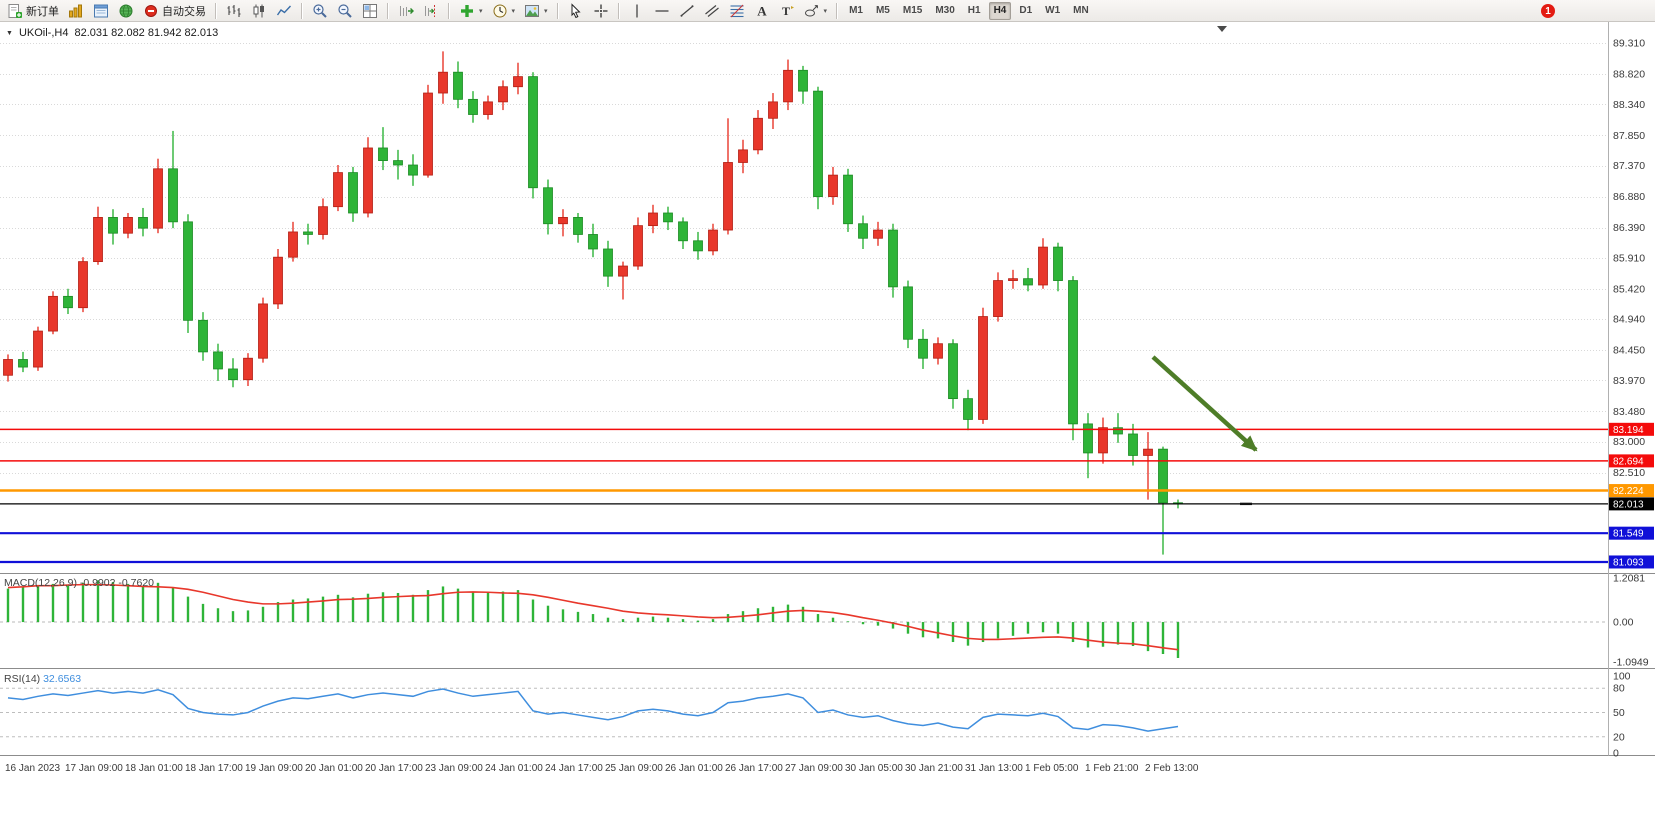  What do you see at coordinates (234, 10) in the screenshot?
I see `bar-chart-button` at bounding box center [234, 10].